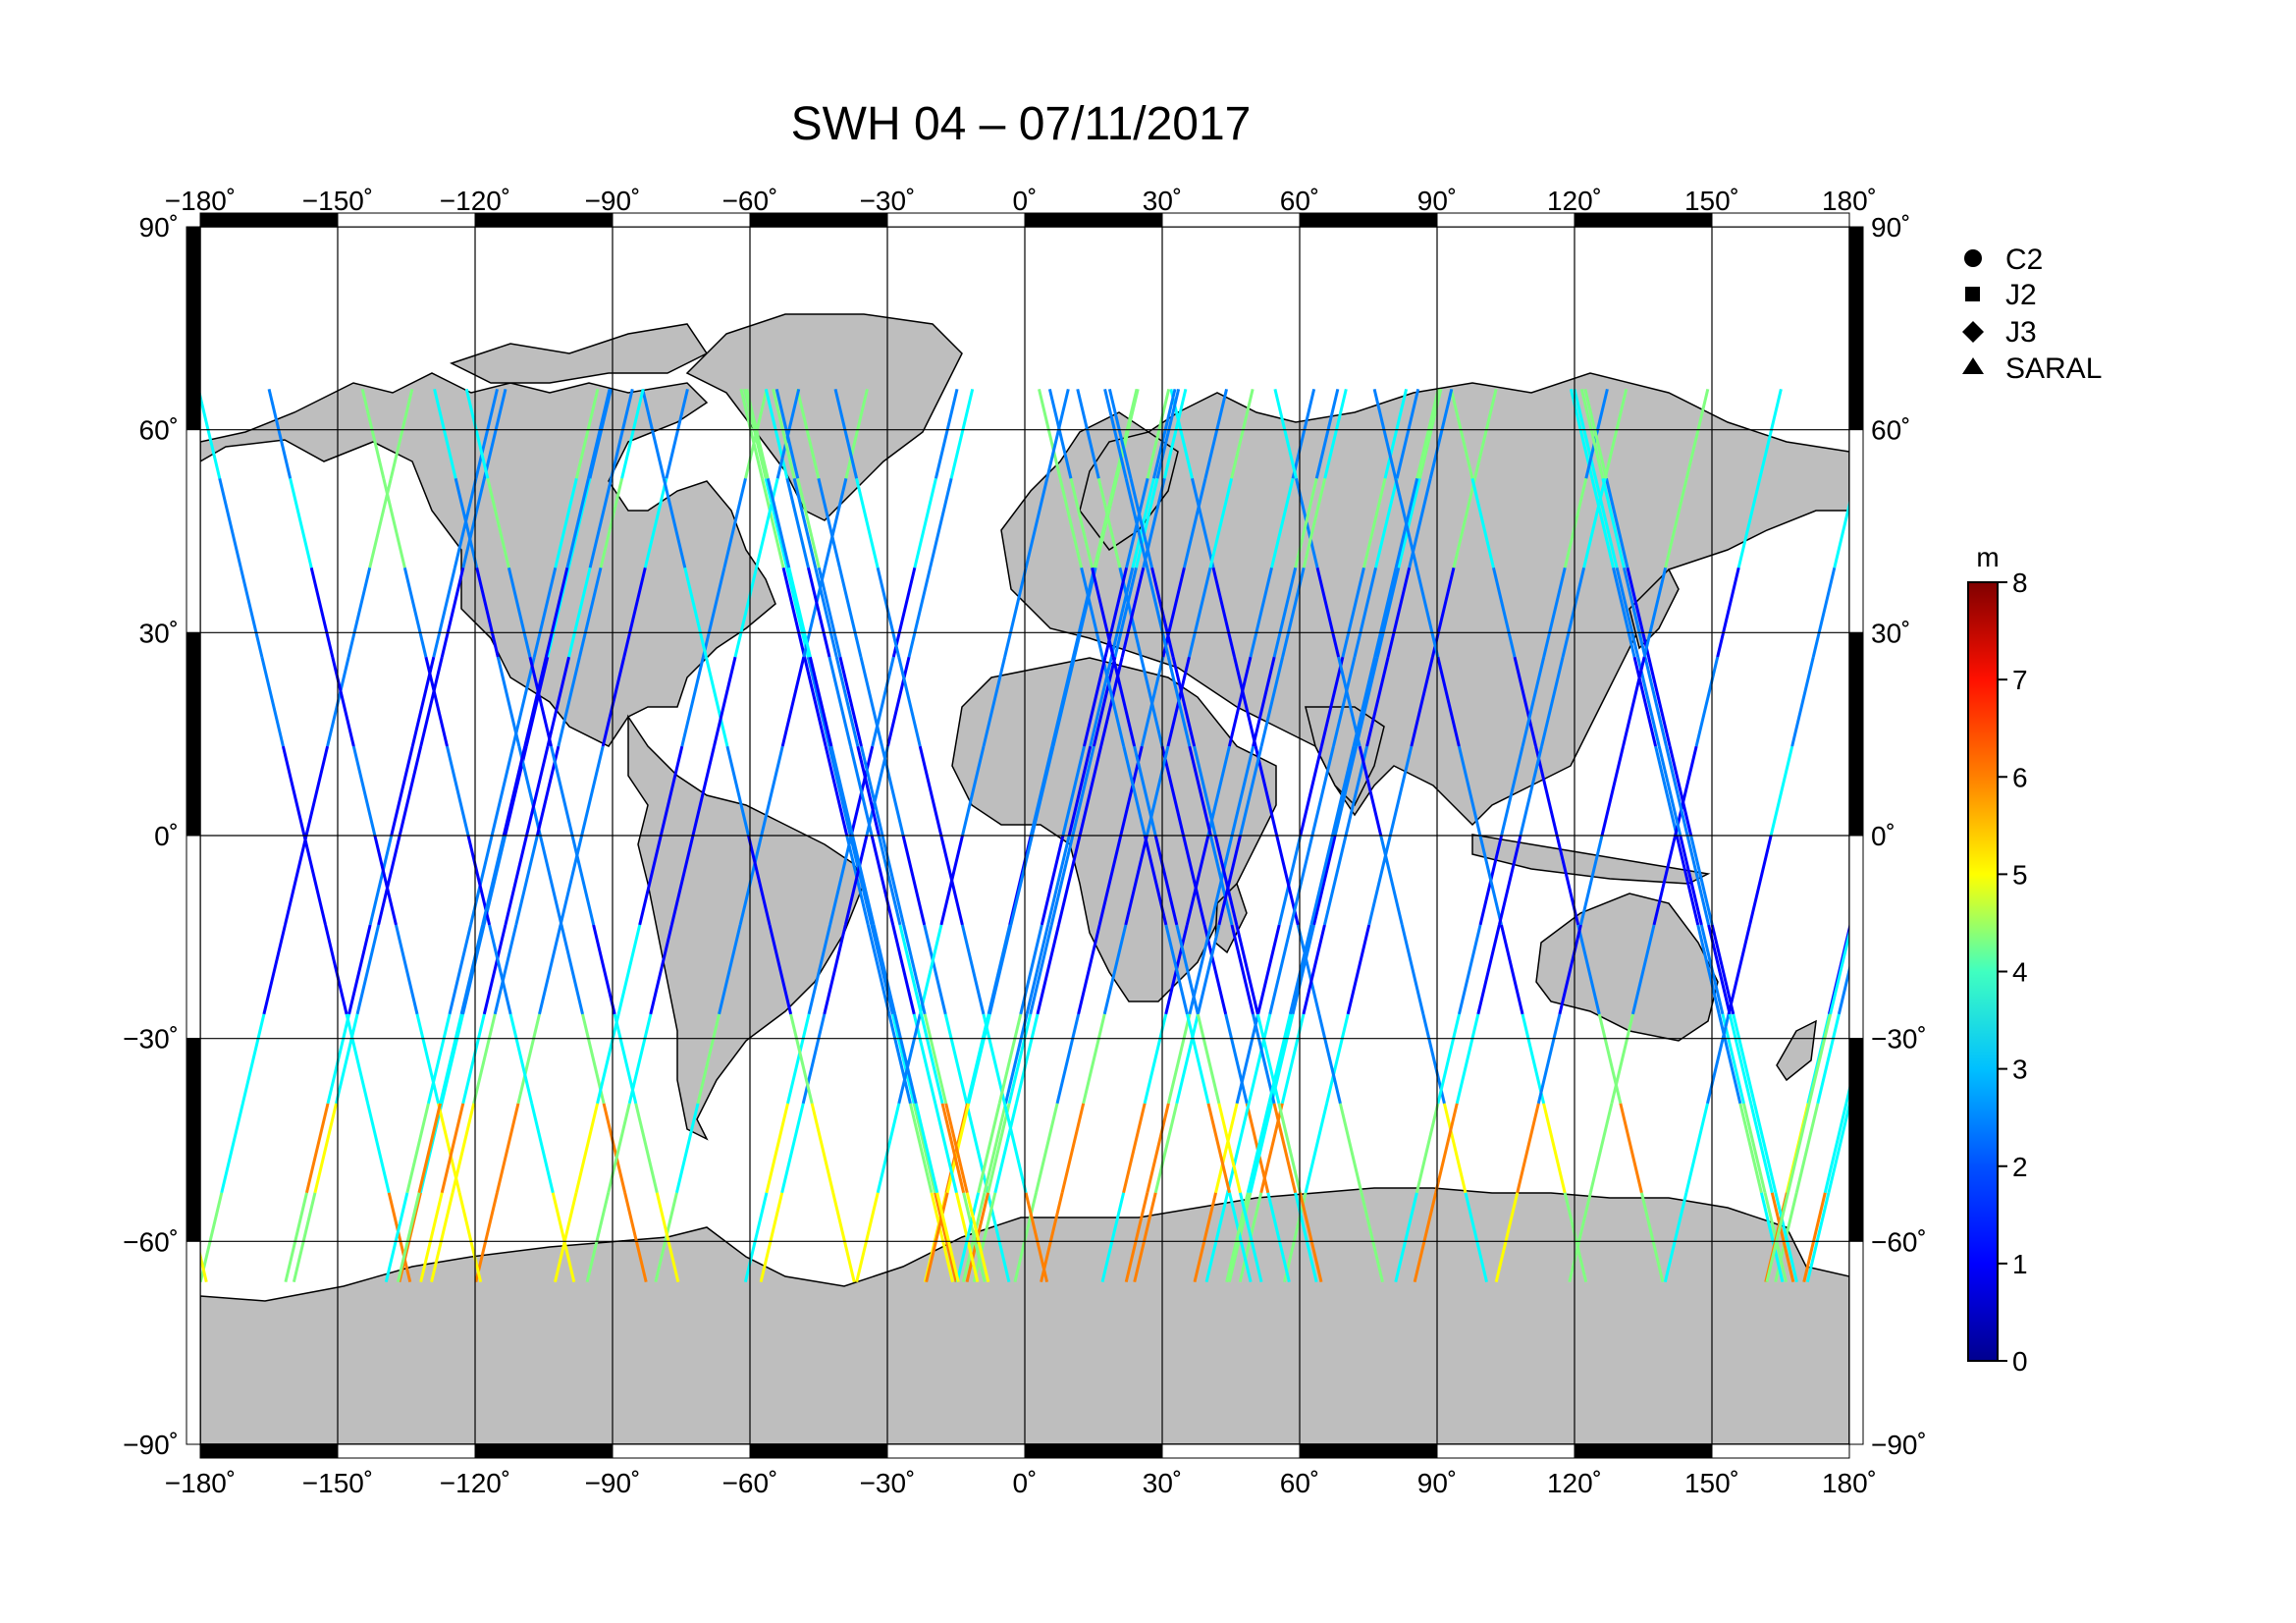 This screenshot has height=1623, width=2296. Describe the element at coordinates (2020, 1070) in the screenshot. I see `colorbar-tick-label: 3` at that location.